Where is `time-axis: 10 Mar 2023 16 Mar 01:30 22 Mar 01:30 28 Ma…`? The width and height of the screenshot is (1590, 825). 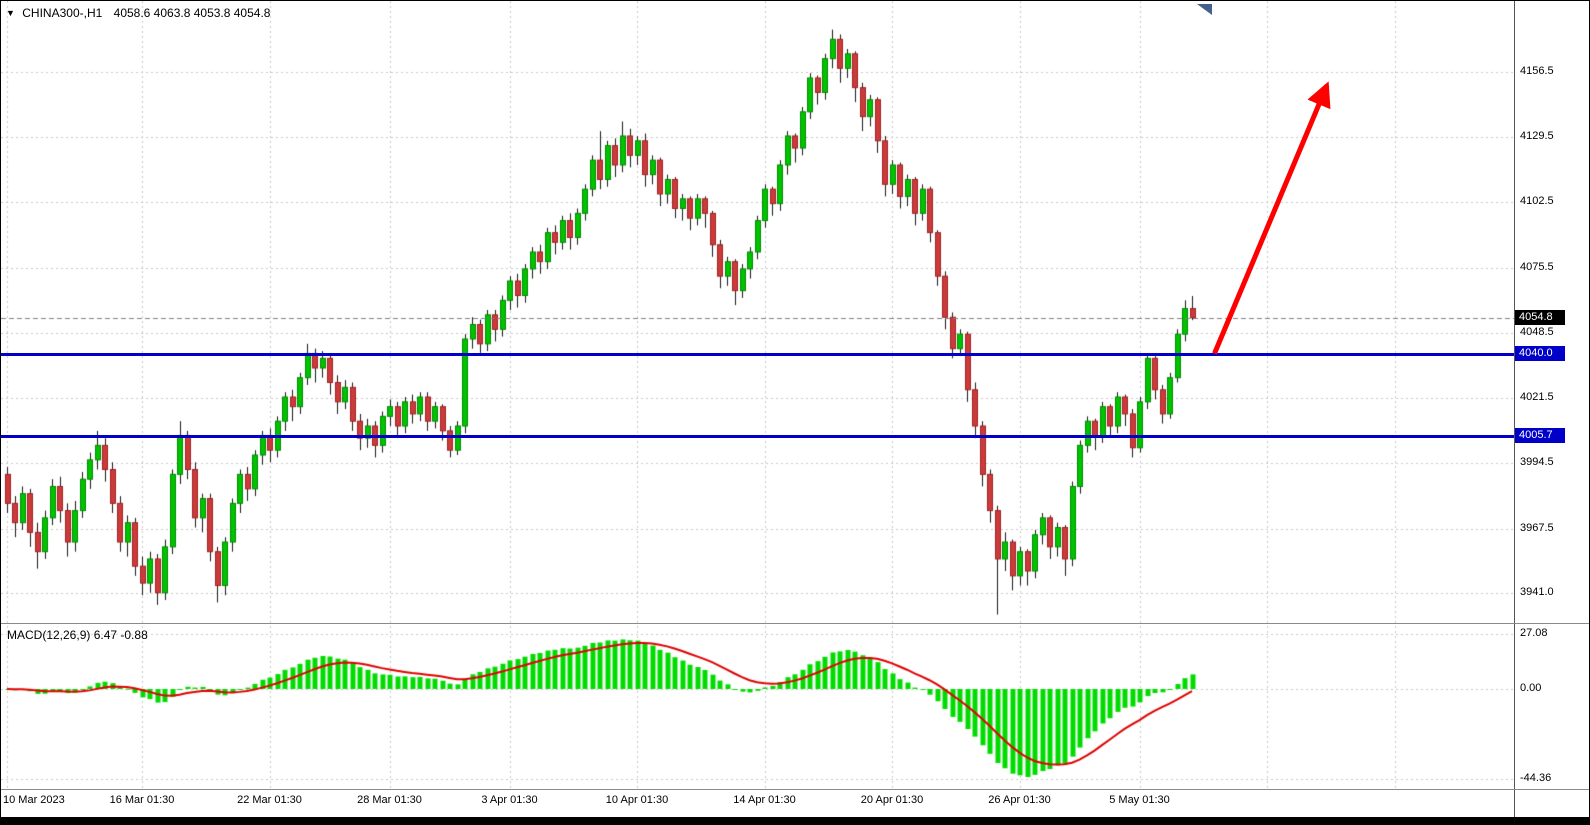
time-axis: 10 Mar 2023 16 Mar 01:30 22 Mar 01:30 28 Ma… is located at coordinates (757, 803).